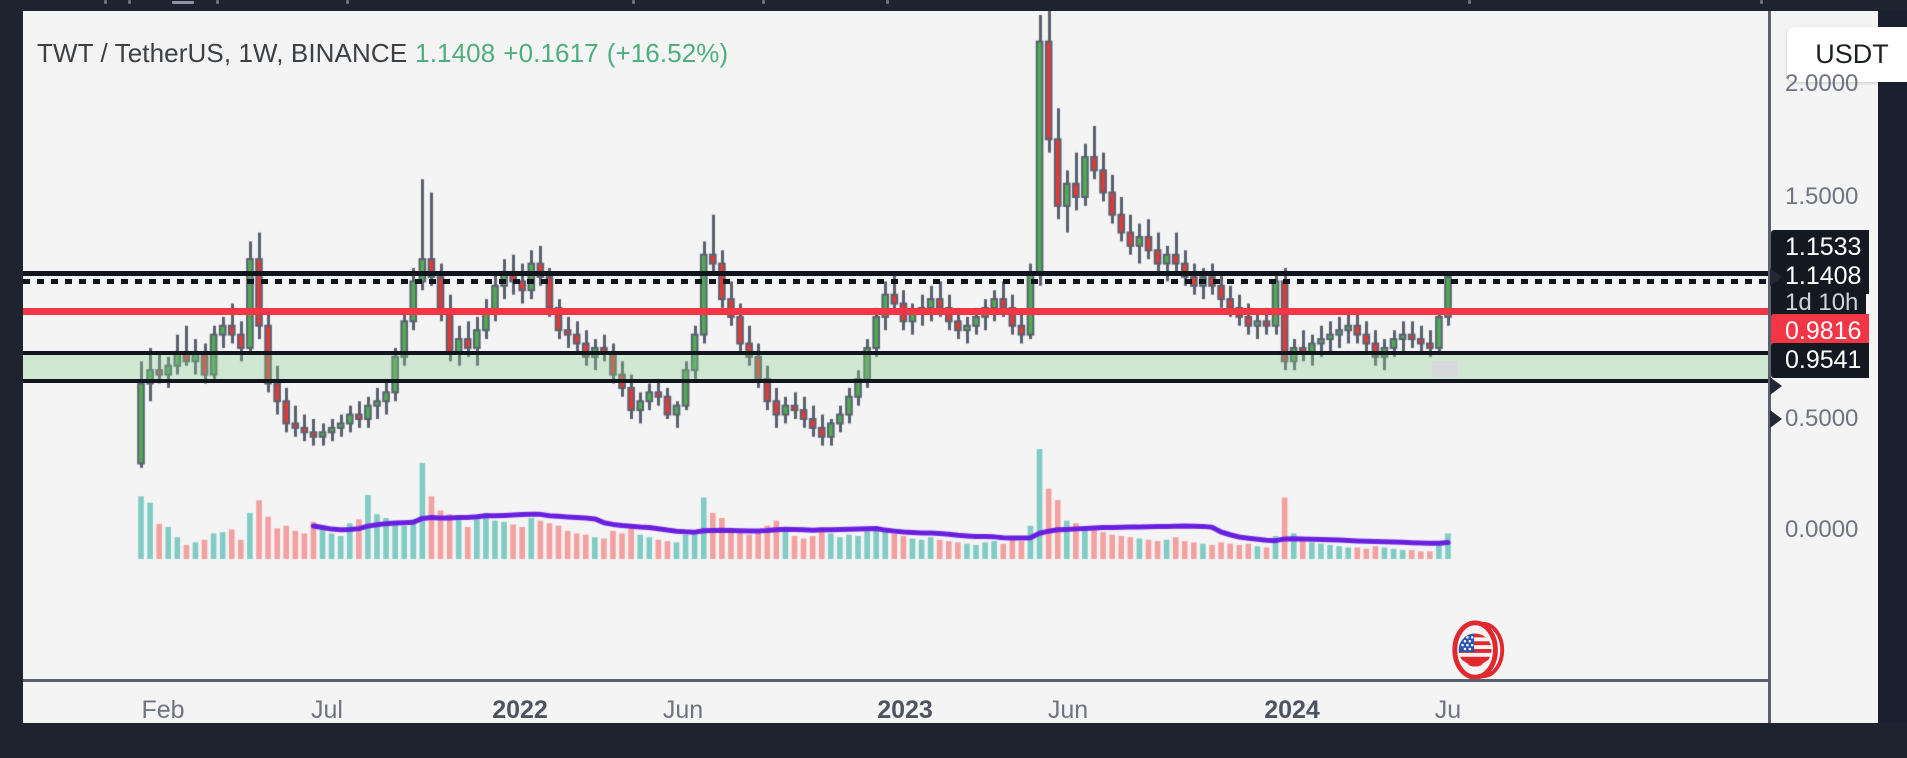 The image size is (1907, 758). I want to click on zone-top-line, so click(895, 353).